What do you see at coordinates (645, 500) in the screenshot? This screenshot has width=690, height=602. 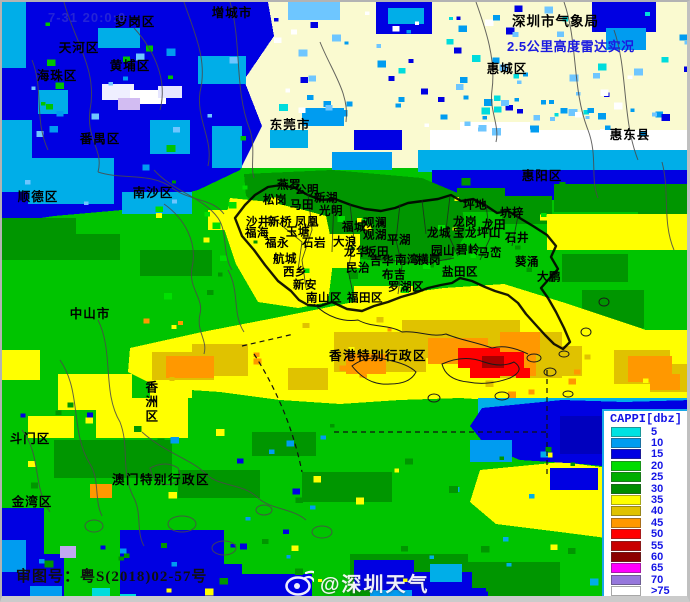 I see `legend-row: 35` at bounding box center [645, 500].